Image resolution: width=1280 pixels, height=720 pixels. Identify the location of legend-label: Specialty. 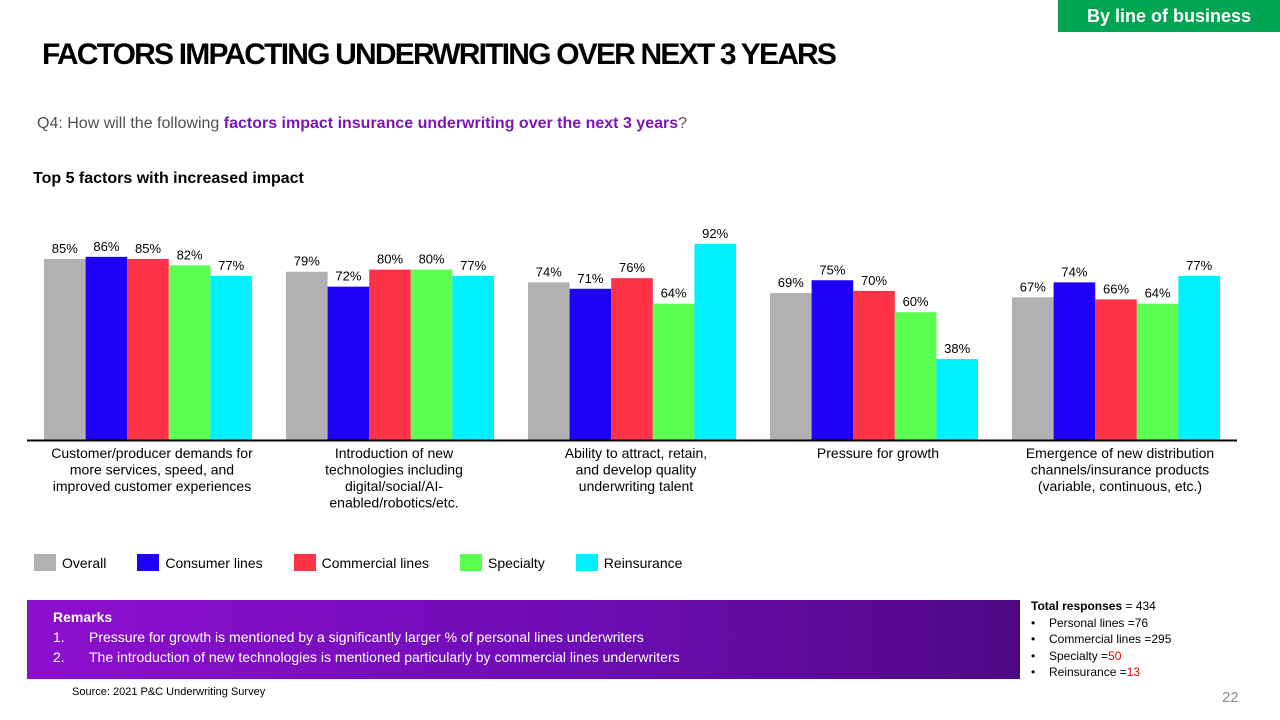
(516, 562).